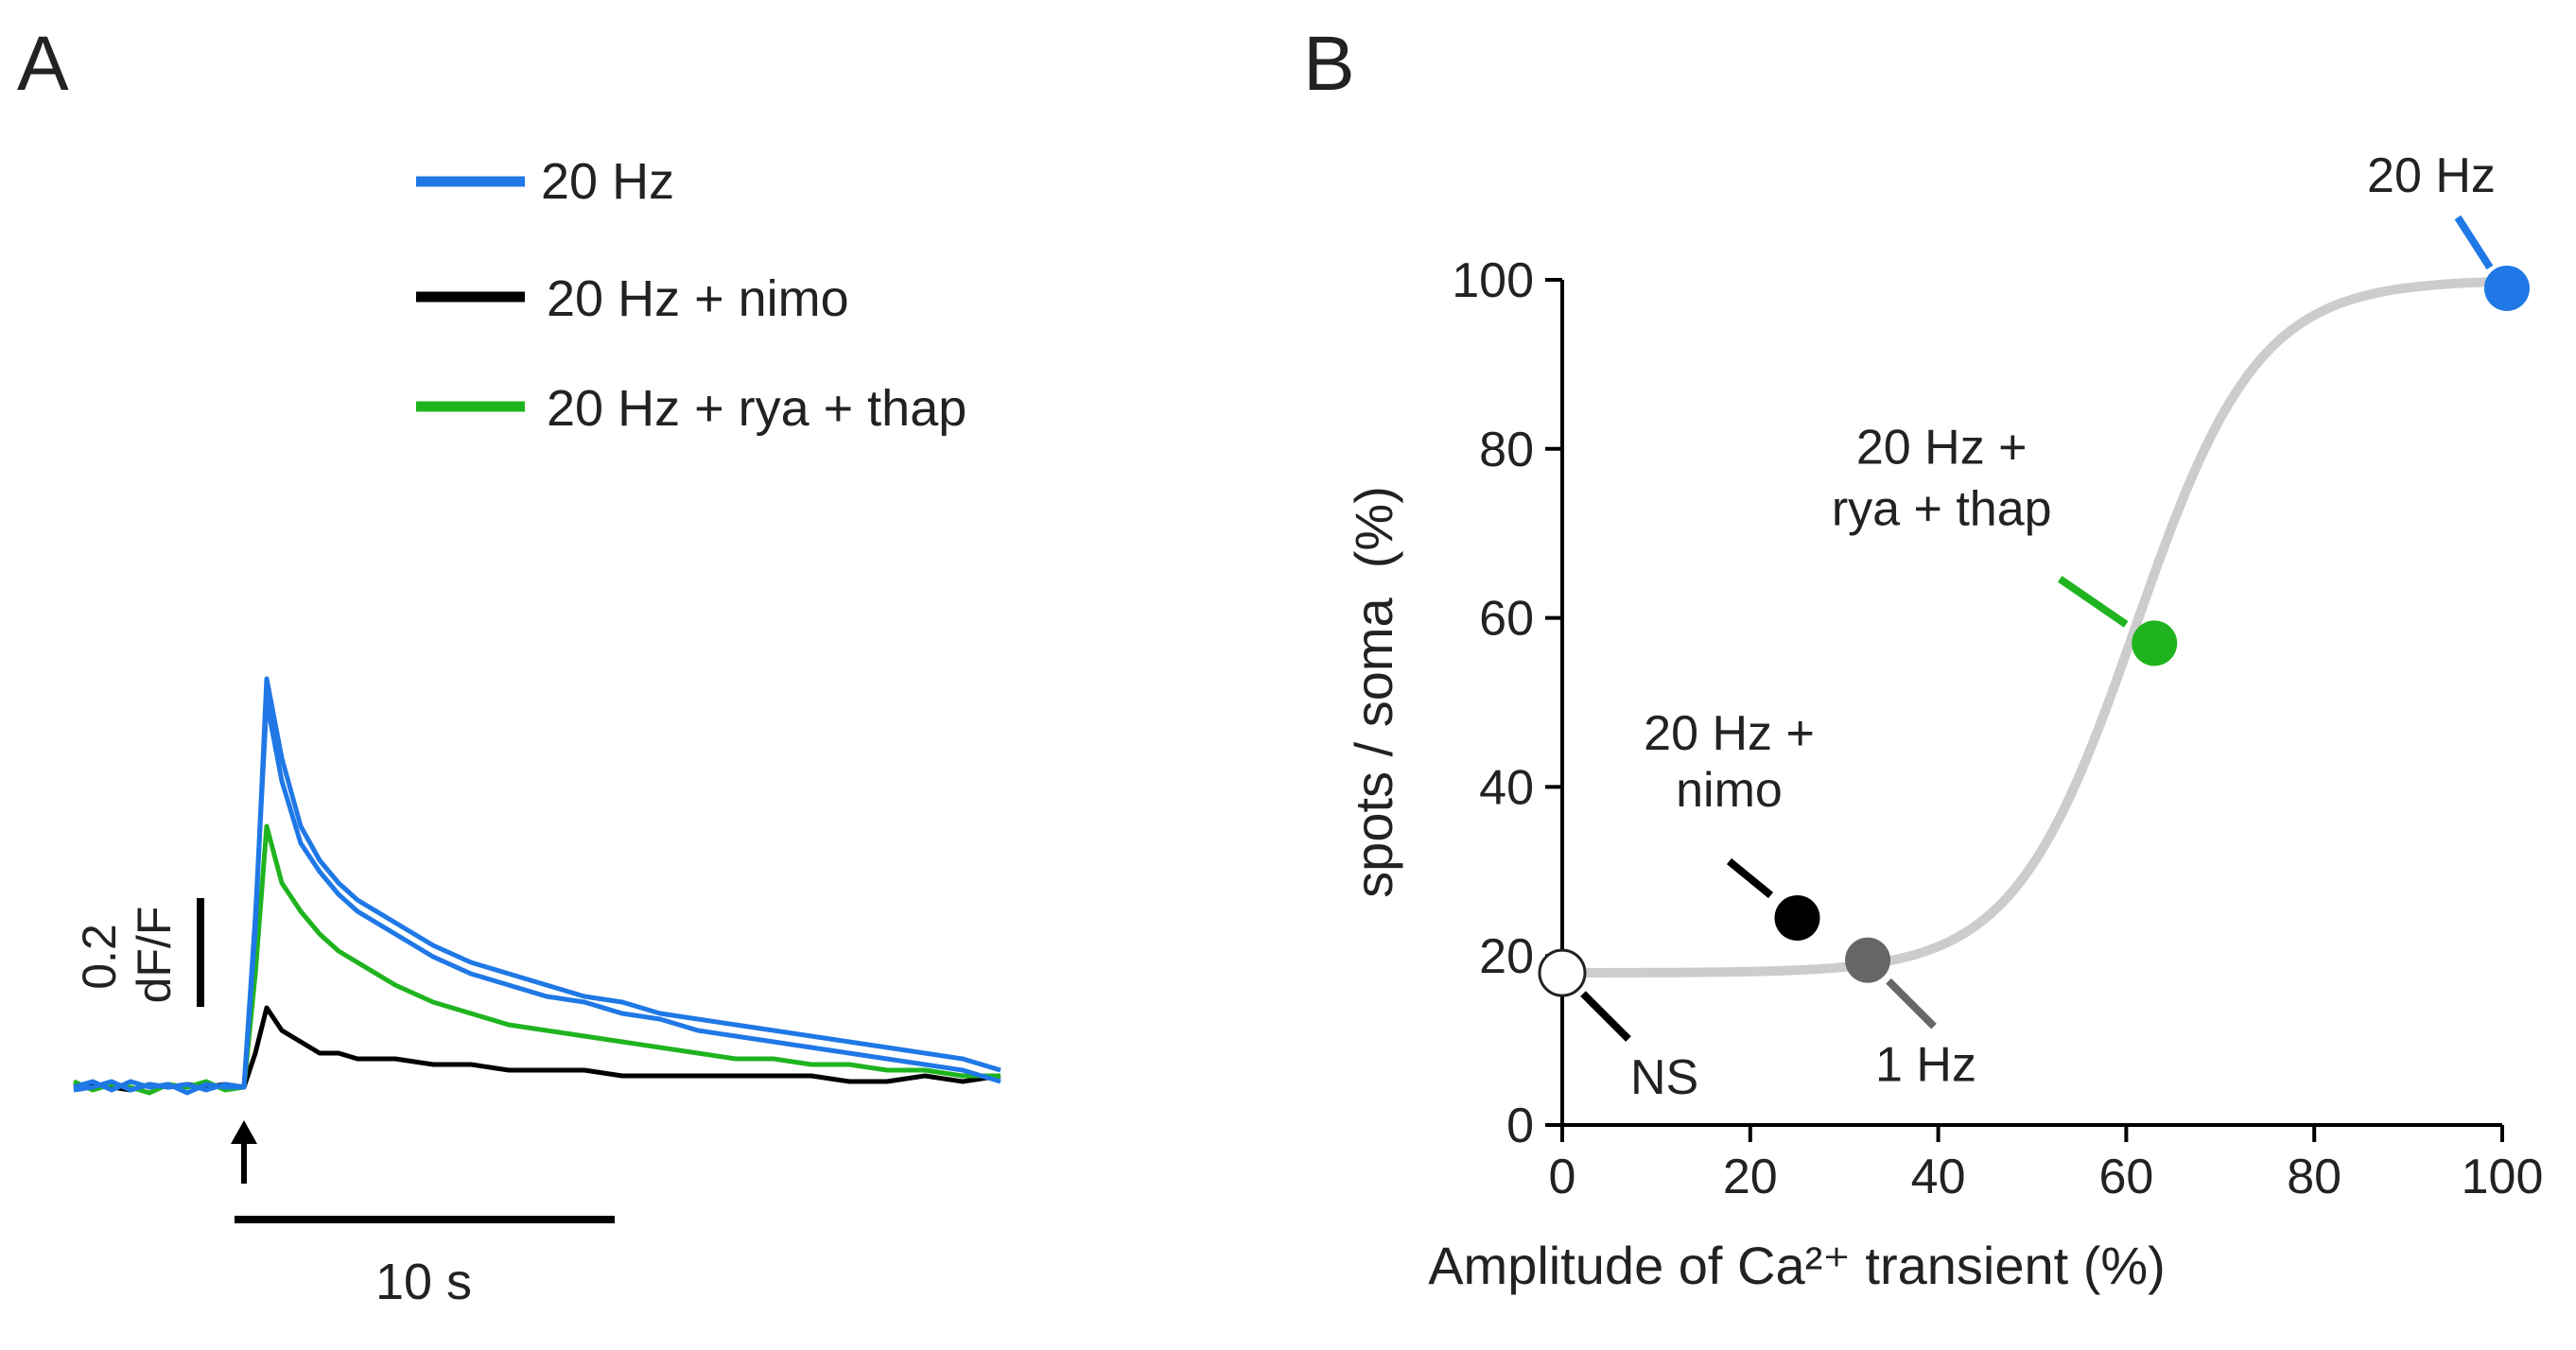 This screenshot has width=2576, height=1350. Describe the element at coordinates (1911, 1004) in the screenshot. I see `point-leader-1-hz` at that location.